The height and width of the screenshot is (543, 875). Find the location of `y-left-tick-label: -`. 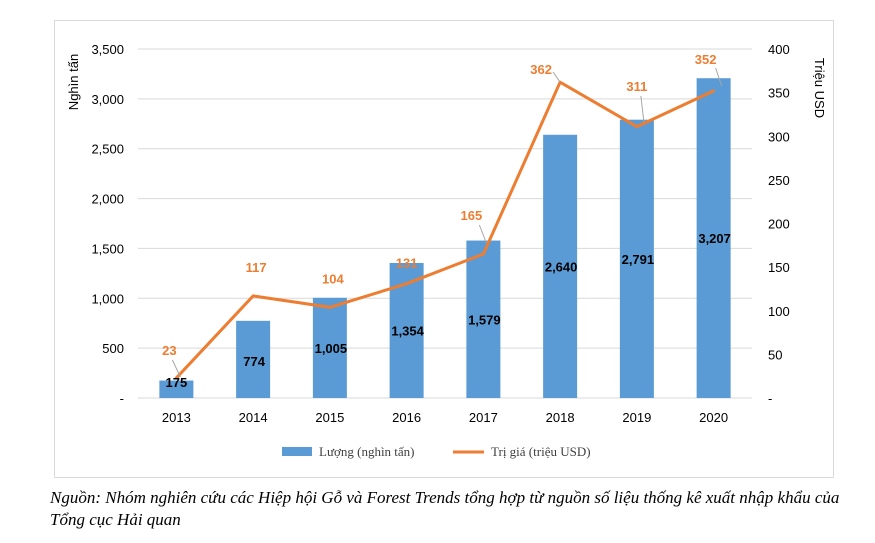

y-left-tick-label: - is located at coordinates (122, 398).